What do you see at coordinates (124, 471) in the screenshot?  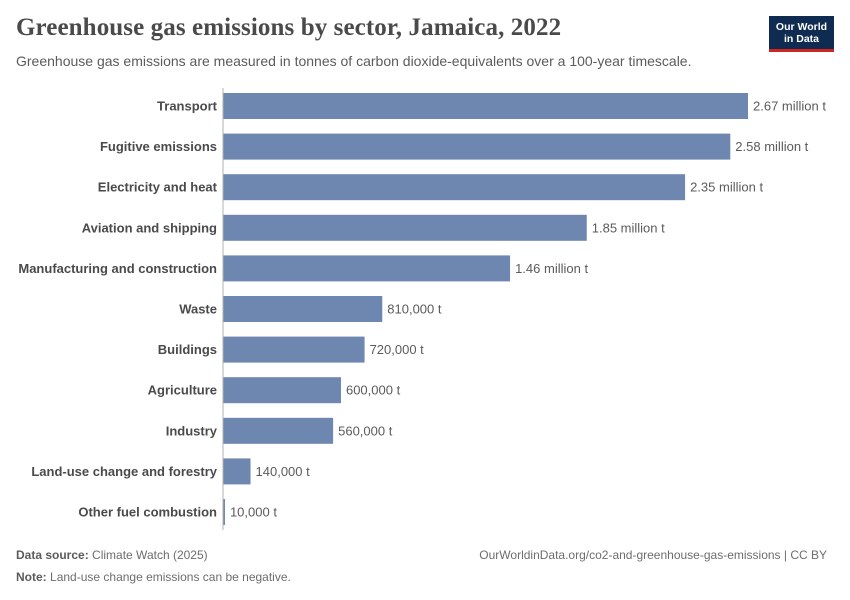 I see `category-label: Land-use change and forestry` at bounding box center [124, 471].